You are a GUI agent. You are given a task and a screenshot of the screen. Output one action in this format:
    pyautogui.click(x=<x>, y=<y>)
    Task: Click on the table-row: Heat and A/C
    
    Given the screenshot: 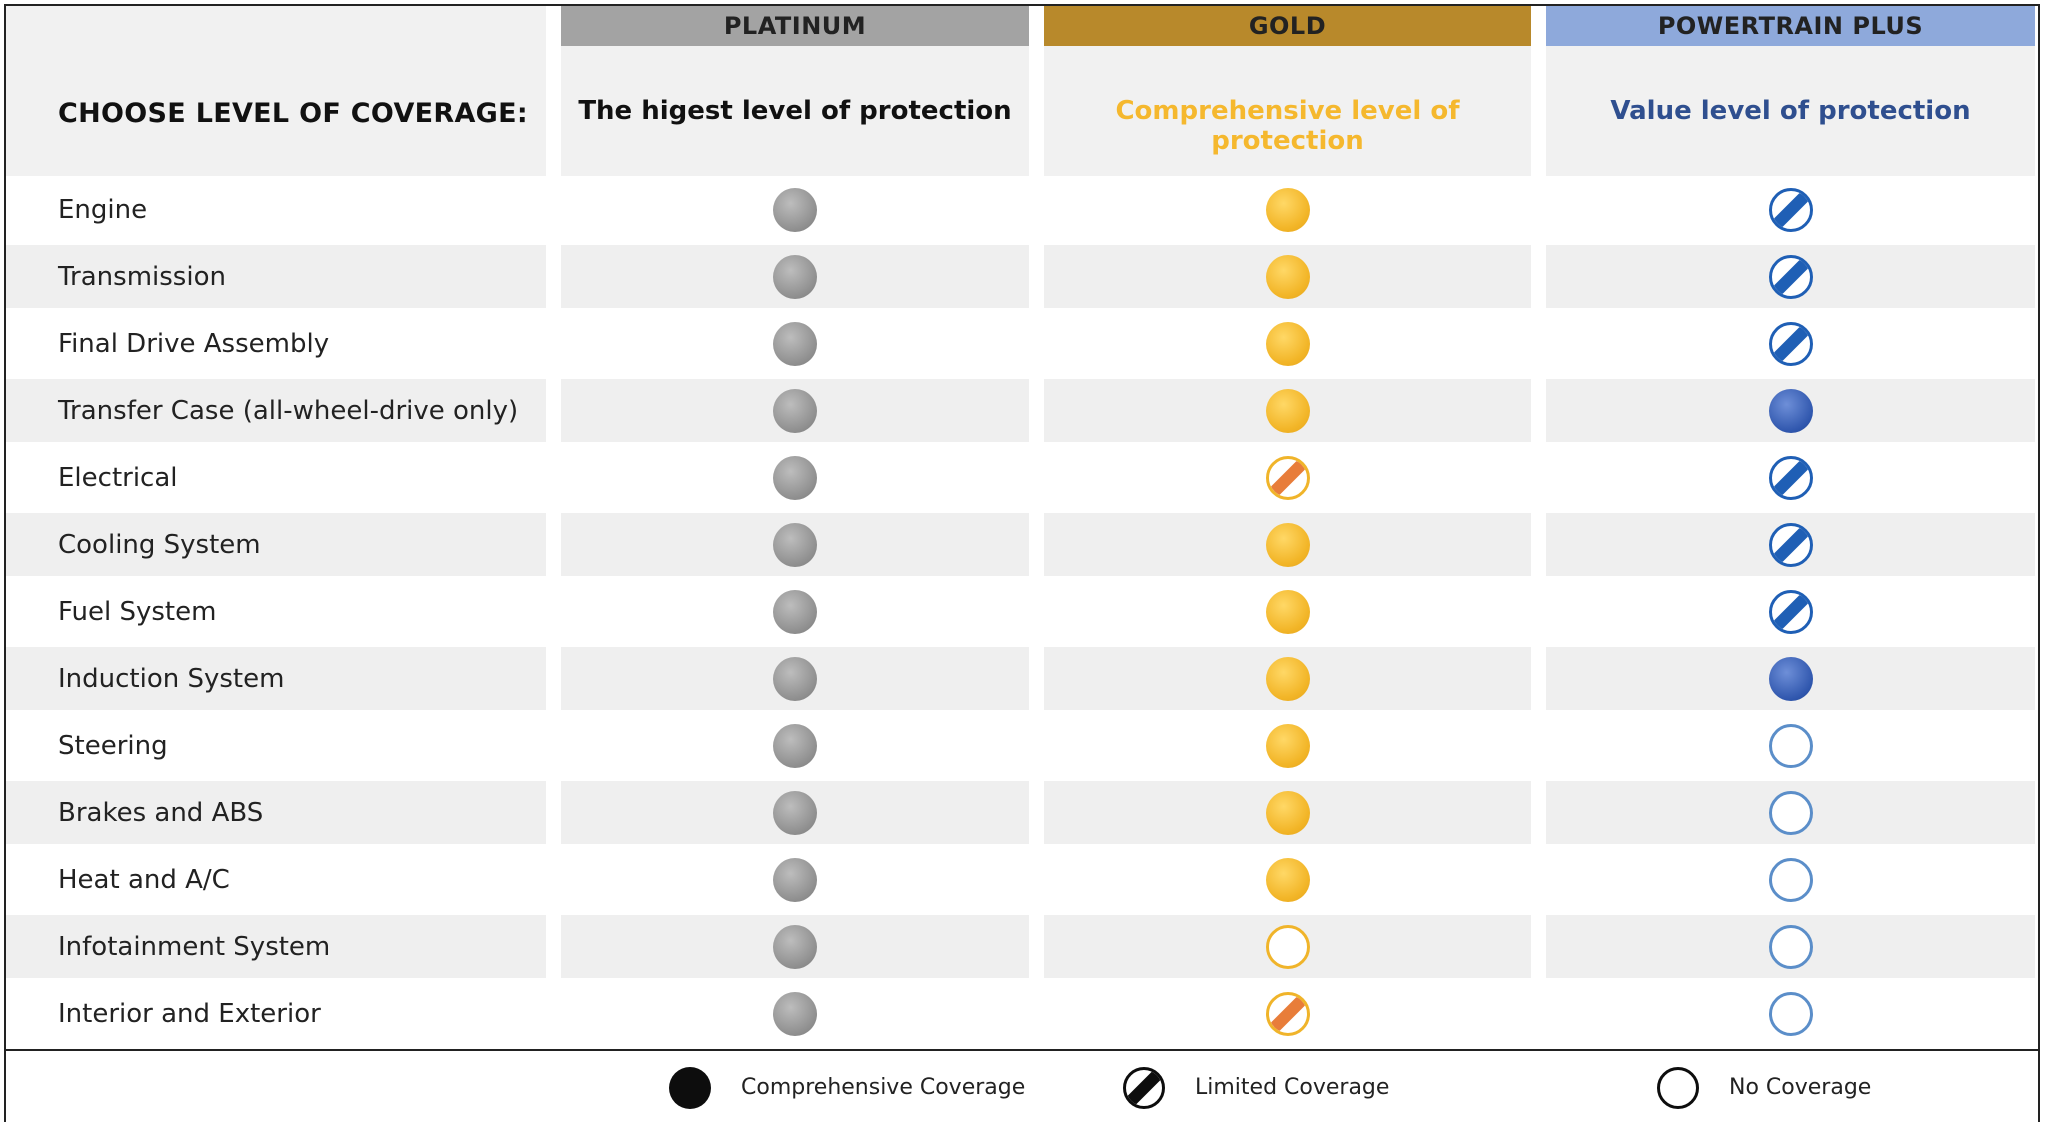 What is the action you would take?
    pyautogui.click(x=1022, y=879)
    